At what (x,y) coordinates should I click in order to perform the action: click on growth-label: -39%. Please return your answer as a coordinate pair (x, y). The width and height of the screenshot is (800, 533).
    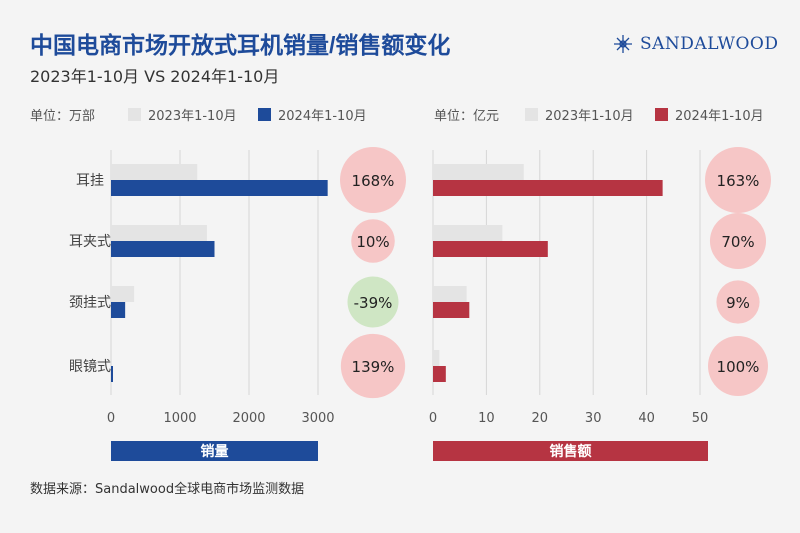
    Looking at the image, I should click on (373, 303).